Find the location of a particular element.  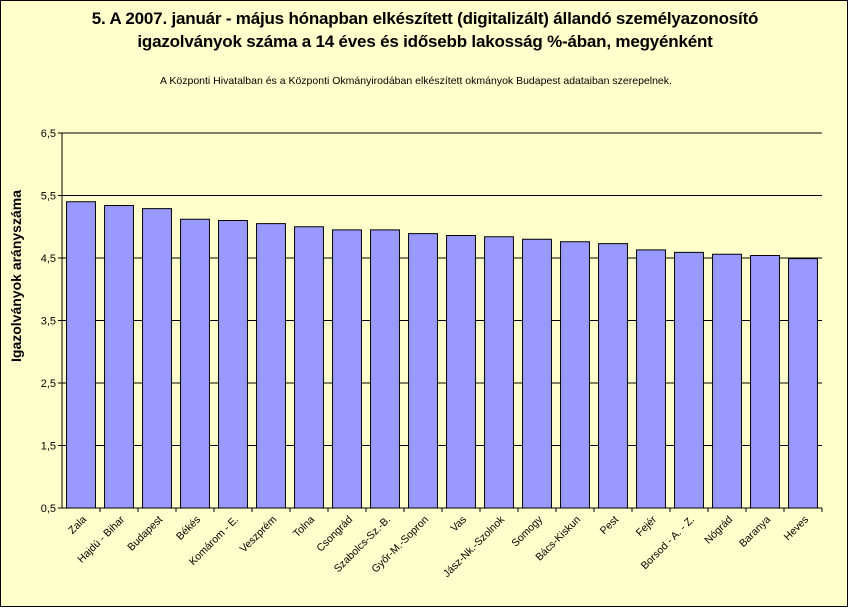

x-tick-label: Somogy is located at coordinates (527, 531).